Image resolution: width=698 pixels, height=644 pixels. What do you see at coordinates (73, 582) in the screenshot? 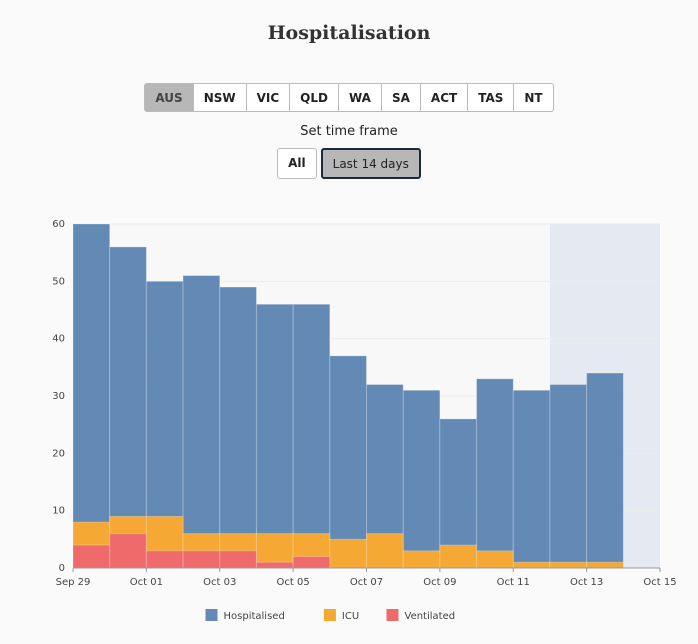
I see `x-tick-label: Sep 29` at bounding box center [73, 582].